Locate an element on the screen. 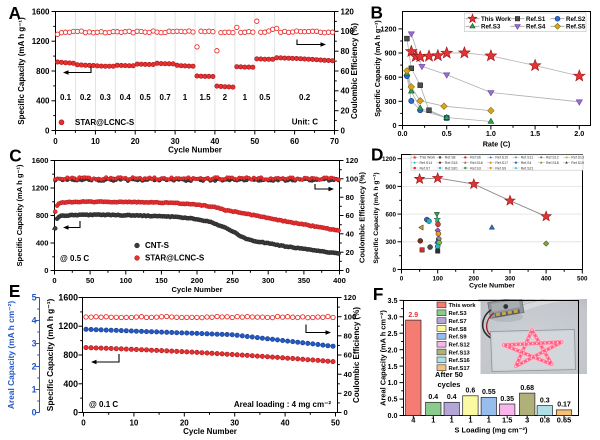  svg-text: 70 is located at coordinates (334, 141).